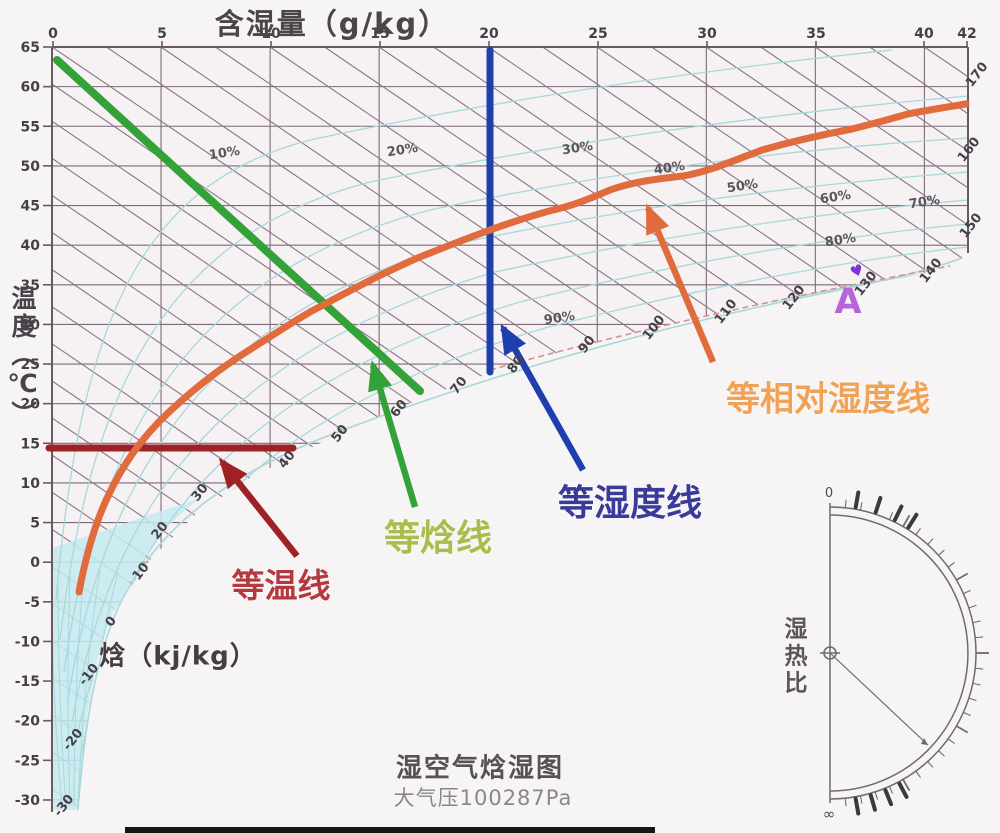  Describe the element at coordinates (30, 286) in the screenshot. I see `left-axis-tick: 35` at that location.